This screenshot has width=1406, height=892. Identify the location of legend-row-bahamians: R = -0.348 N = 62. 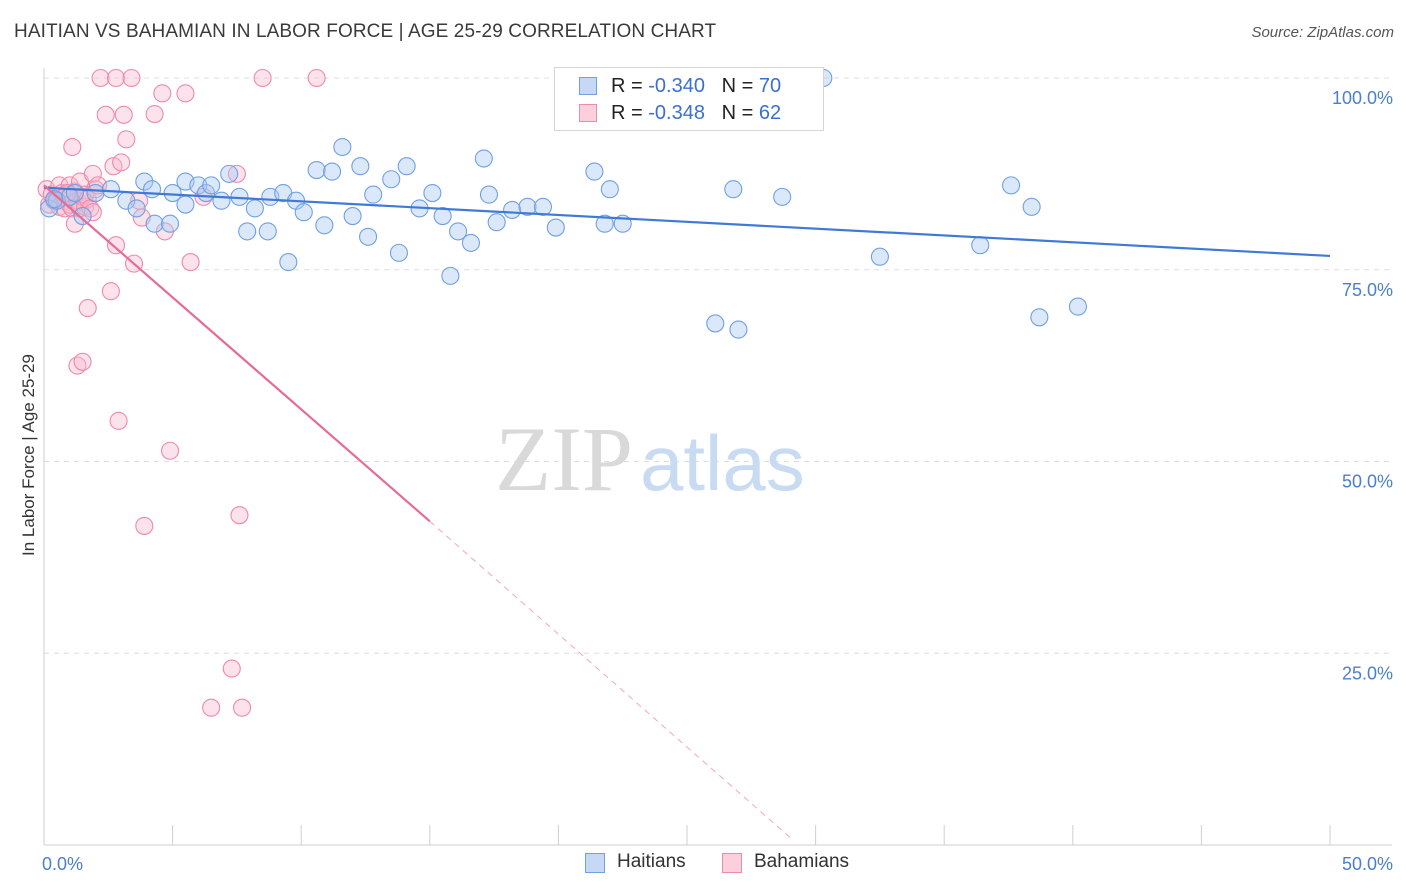
(689, 114).